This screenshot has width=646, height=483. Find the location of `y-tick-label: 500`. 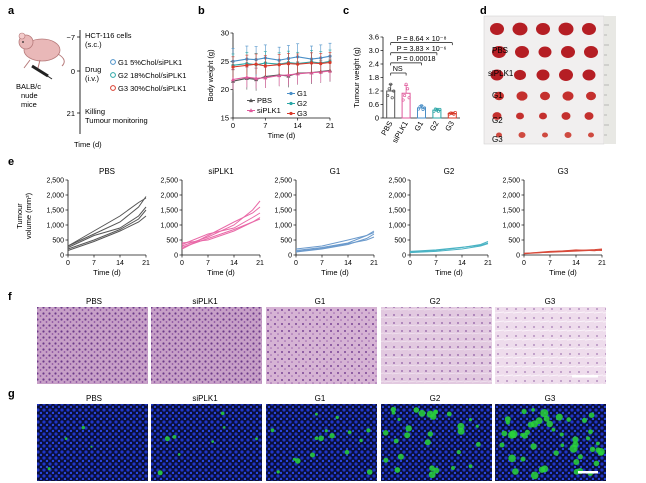

y-tick-label: 500 is located at coordinates (286, 241).